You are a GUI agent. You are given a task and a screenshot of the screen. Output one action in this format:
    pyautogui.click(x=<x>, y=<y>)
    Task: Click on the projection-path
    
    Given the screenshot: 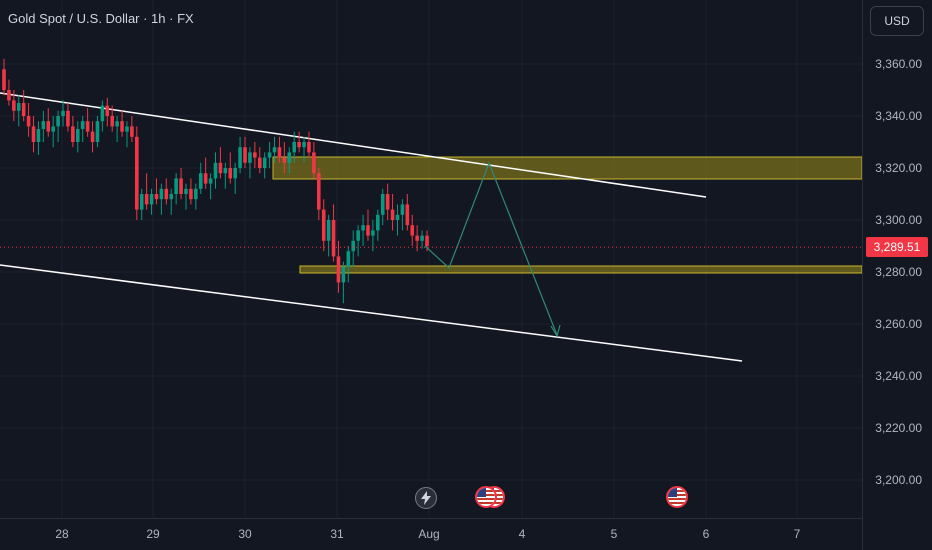 What is the action you would take?
    pyautogui.click(x=491, y=248)
    